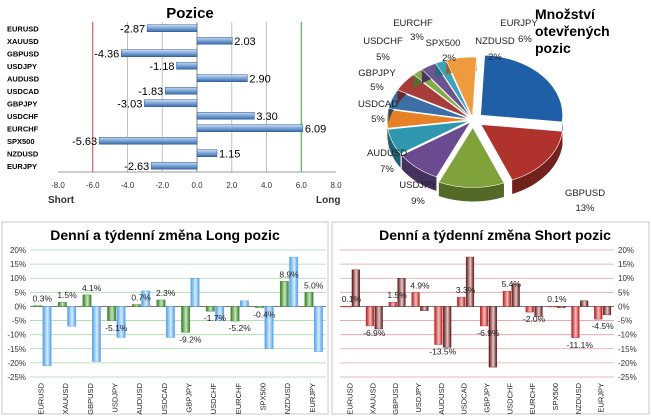 The image size is (651, 416). Describe the element at coordinates (70, 235) in the screenshot. I see `long-title-daily: Denní` at that location.